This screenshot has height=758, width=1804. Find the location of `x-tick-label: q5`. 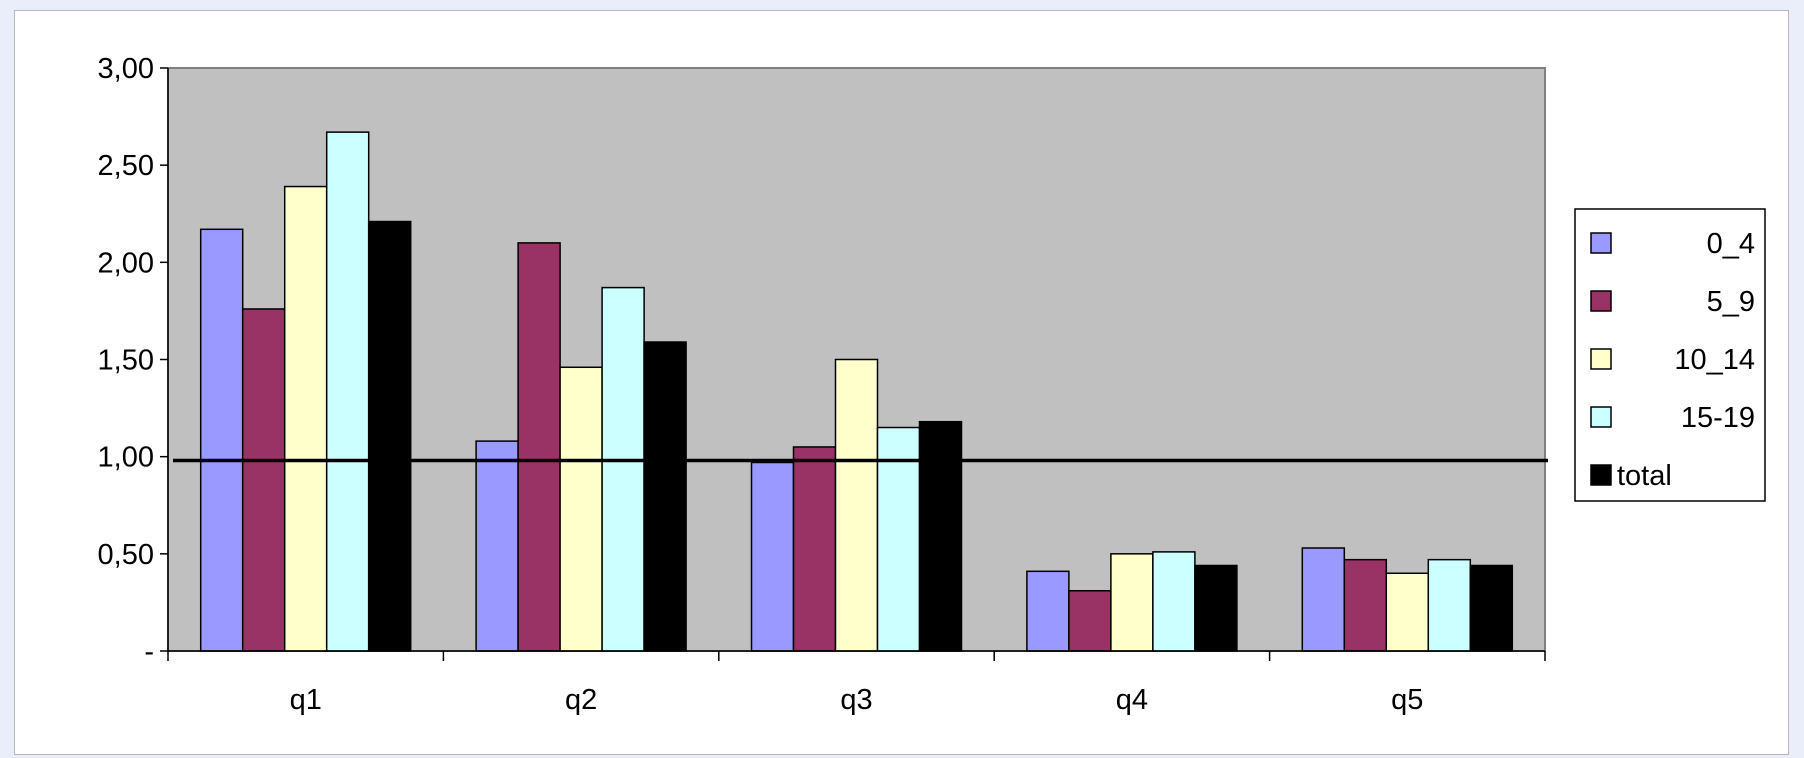

x-tick-label: q5 is located at coordinates (1407, 700).